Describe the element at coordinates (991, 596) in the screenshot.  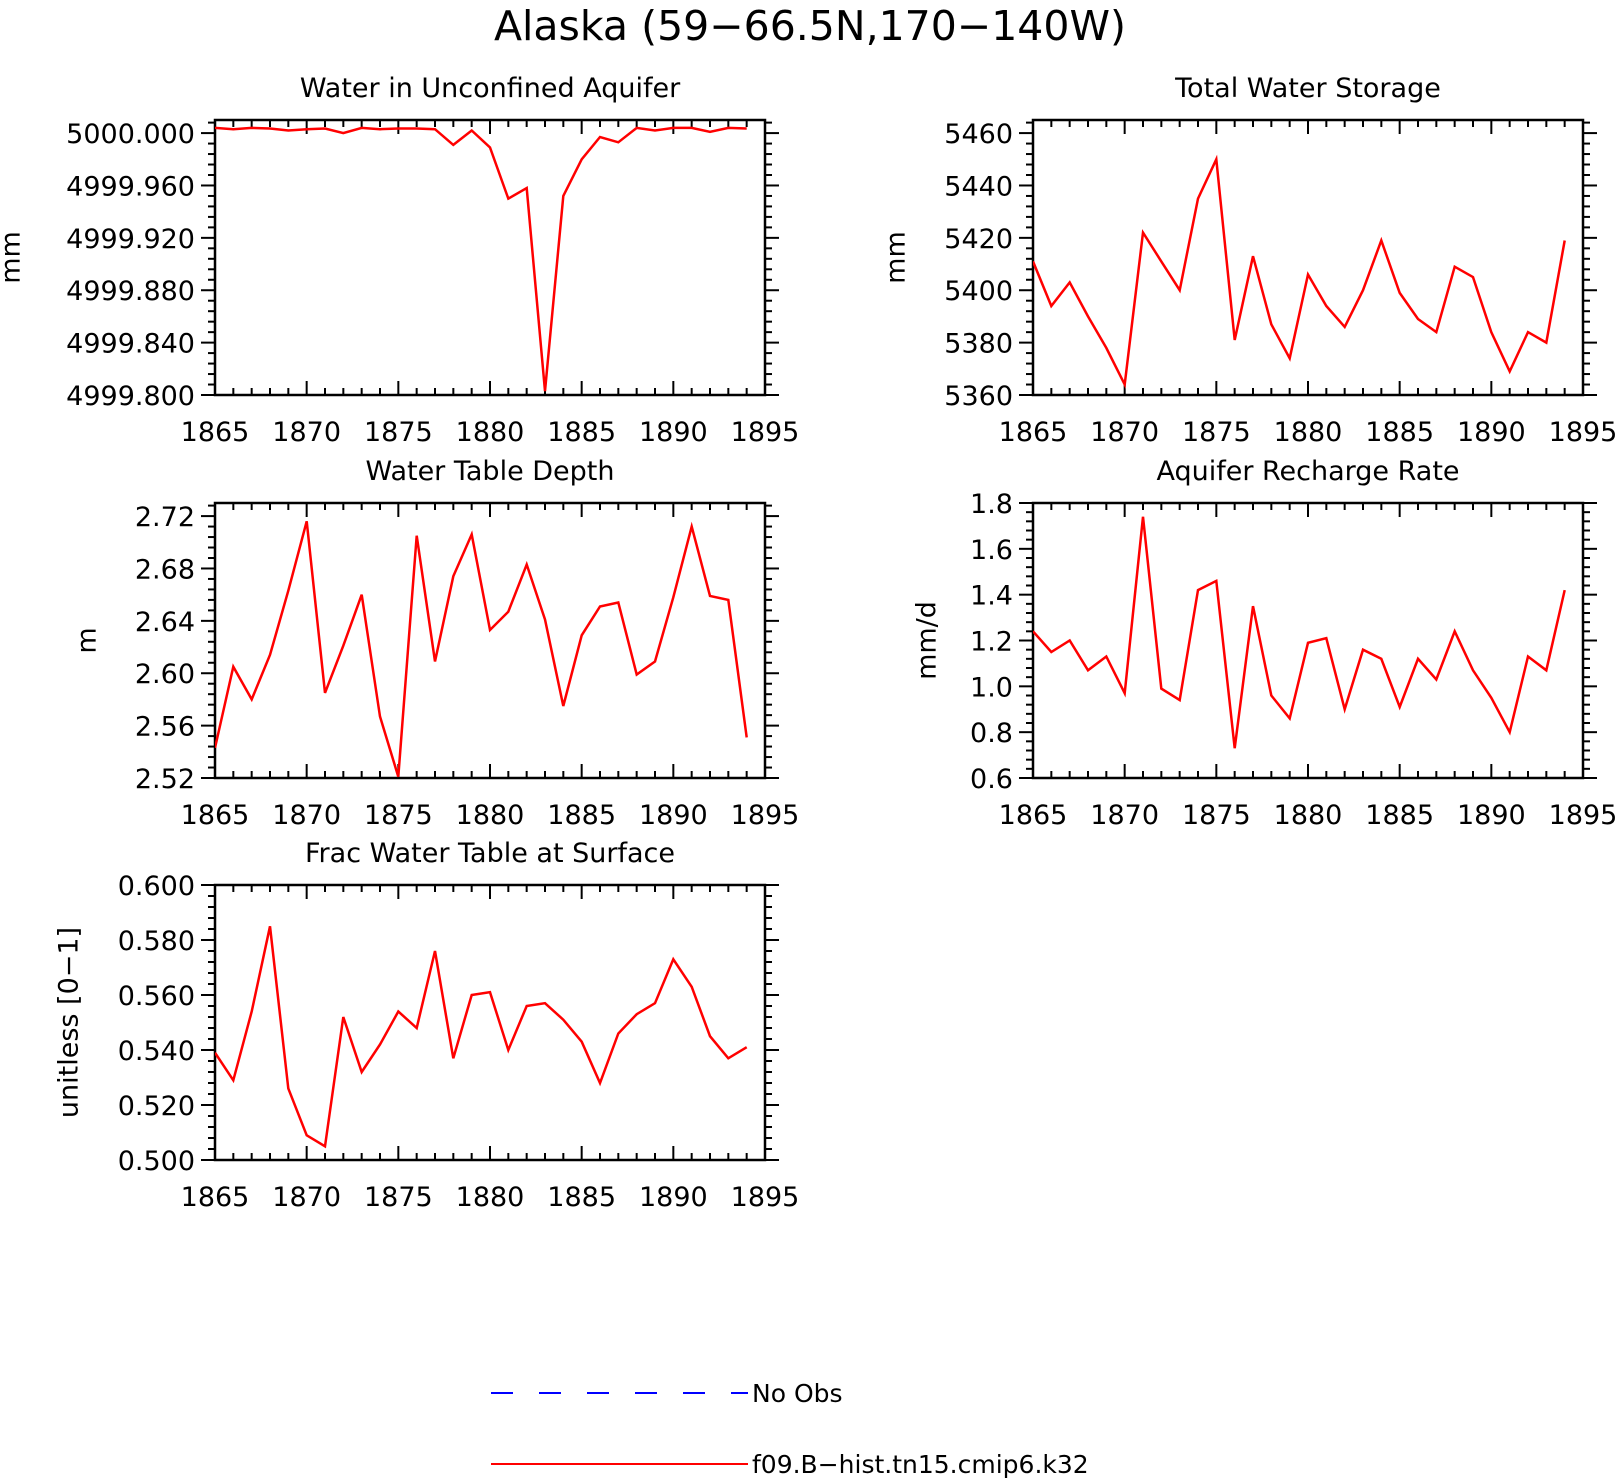
I see `y-tick-label: 1.4` at that location.